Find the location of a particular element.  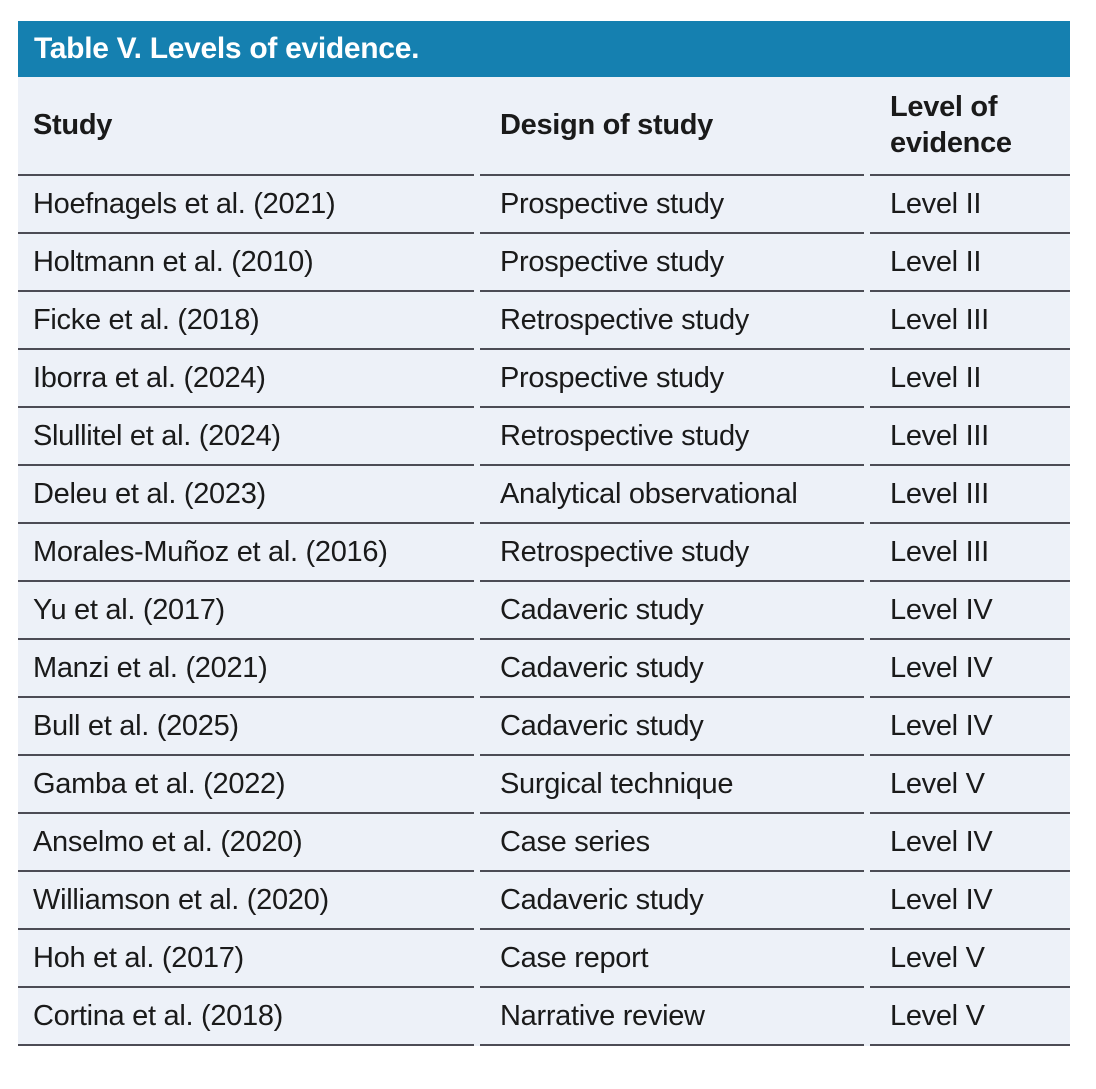

study-cell: Hoh et al. (2017) is located at coordinates (246, 959).